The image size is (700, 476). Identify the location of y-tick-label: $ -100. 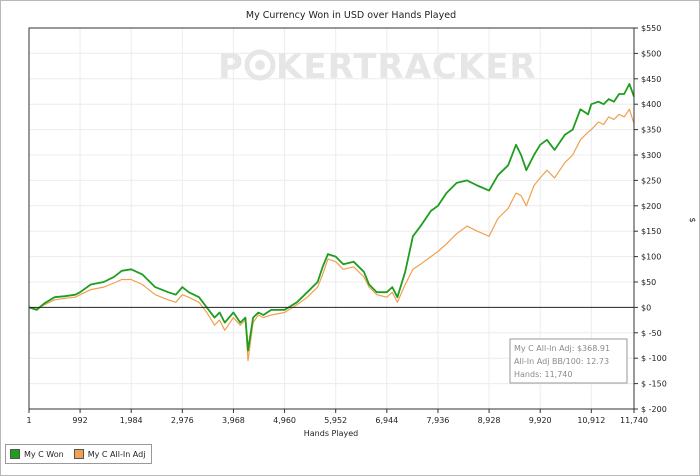
(654, 358).